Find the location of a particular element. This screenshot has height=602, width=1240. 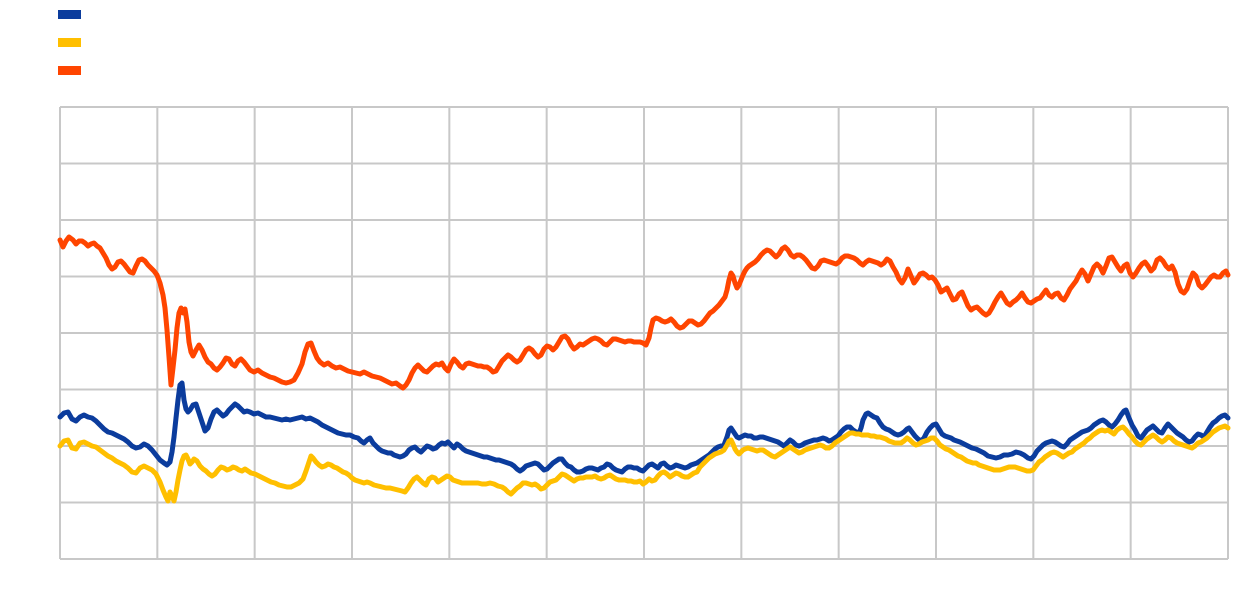

legend-entry-series-yellow is located at coordinates (73, 42).